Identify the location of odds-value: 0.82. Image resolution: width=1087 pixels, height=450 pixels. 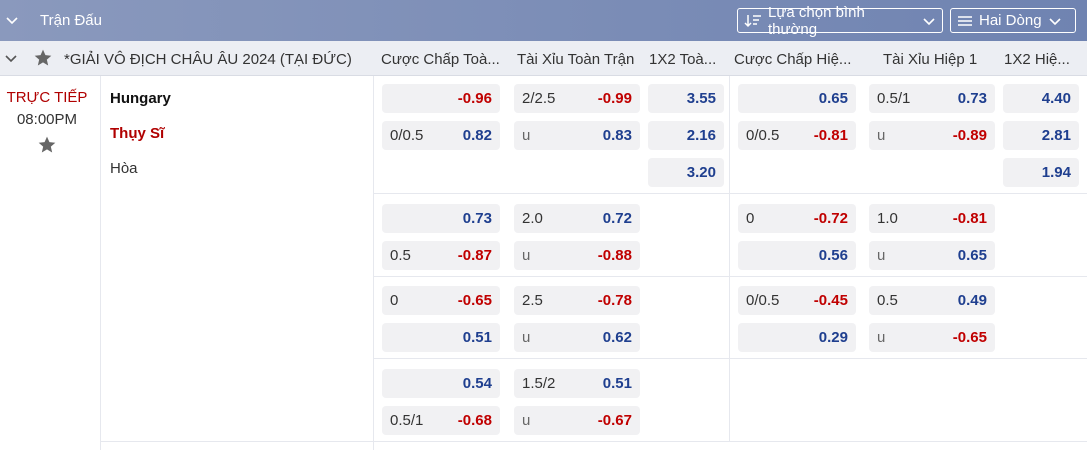
(477, 135).